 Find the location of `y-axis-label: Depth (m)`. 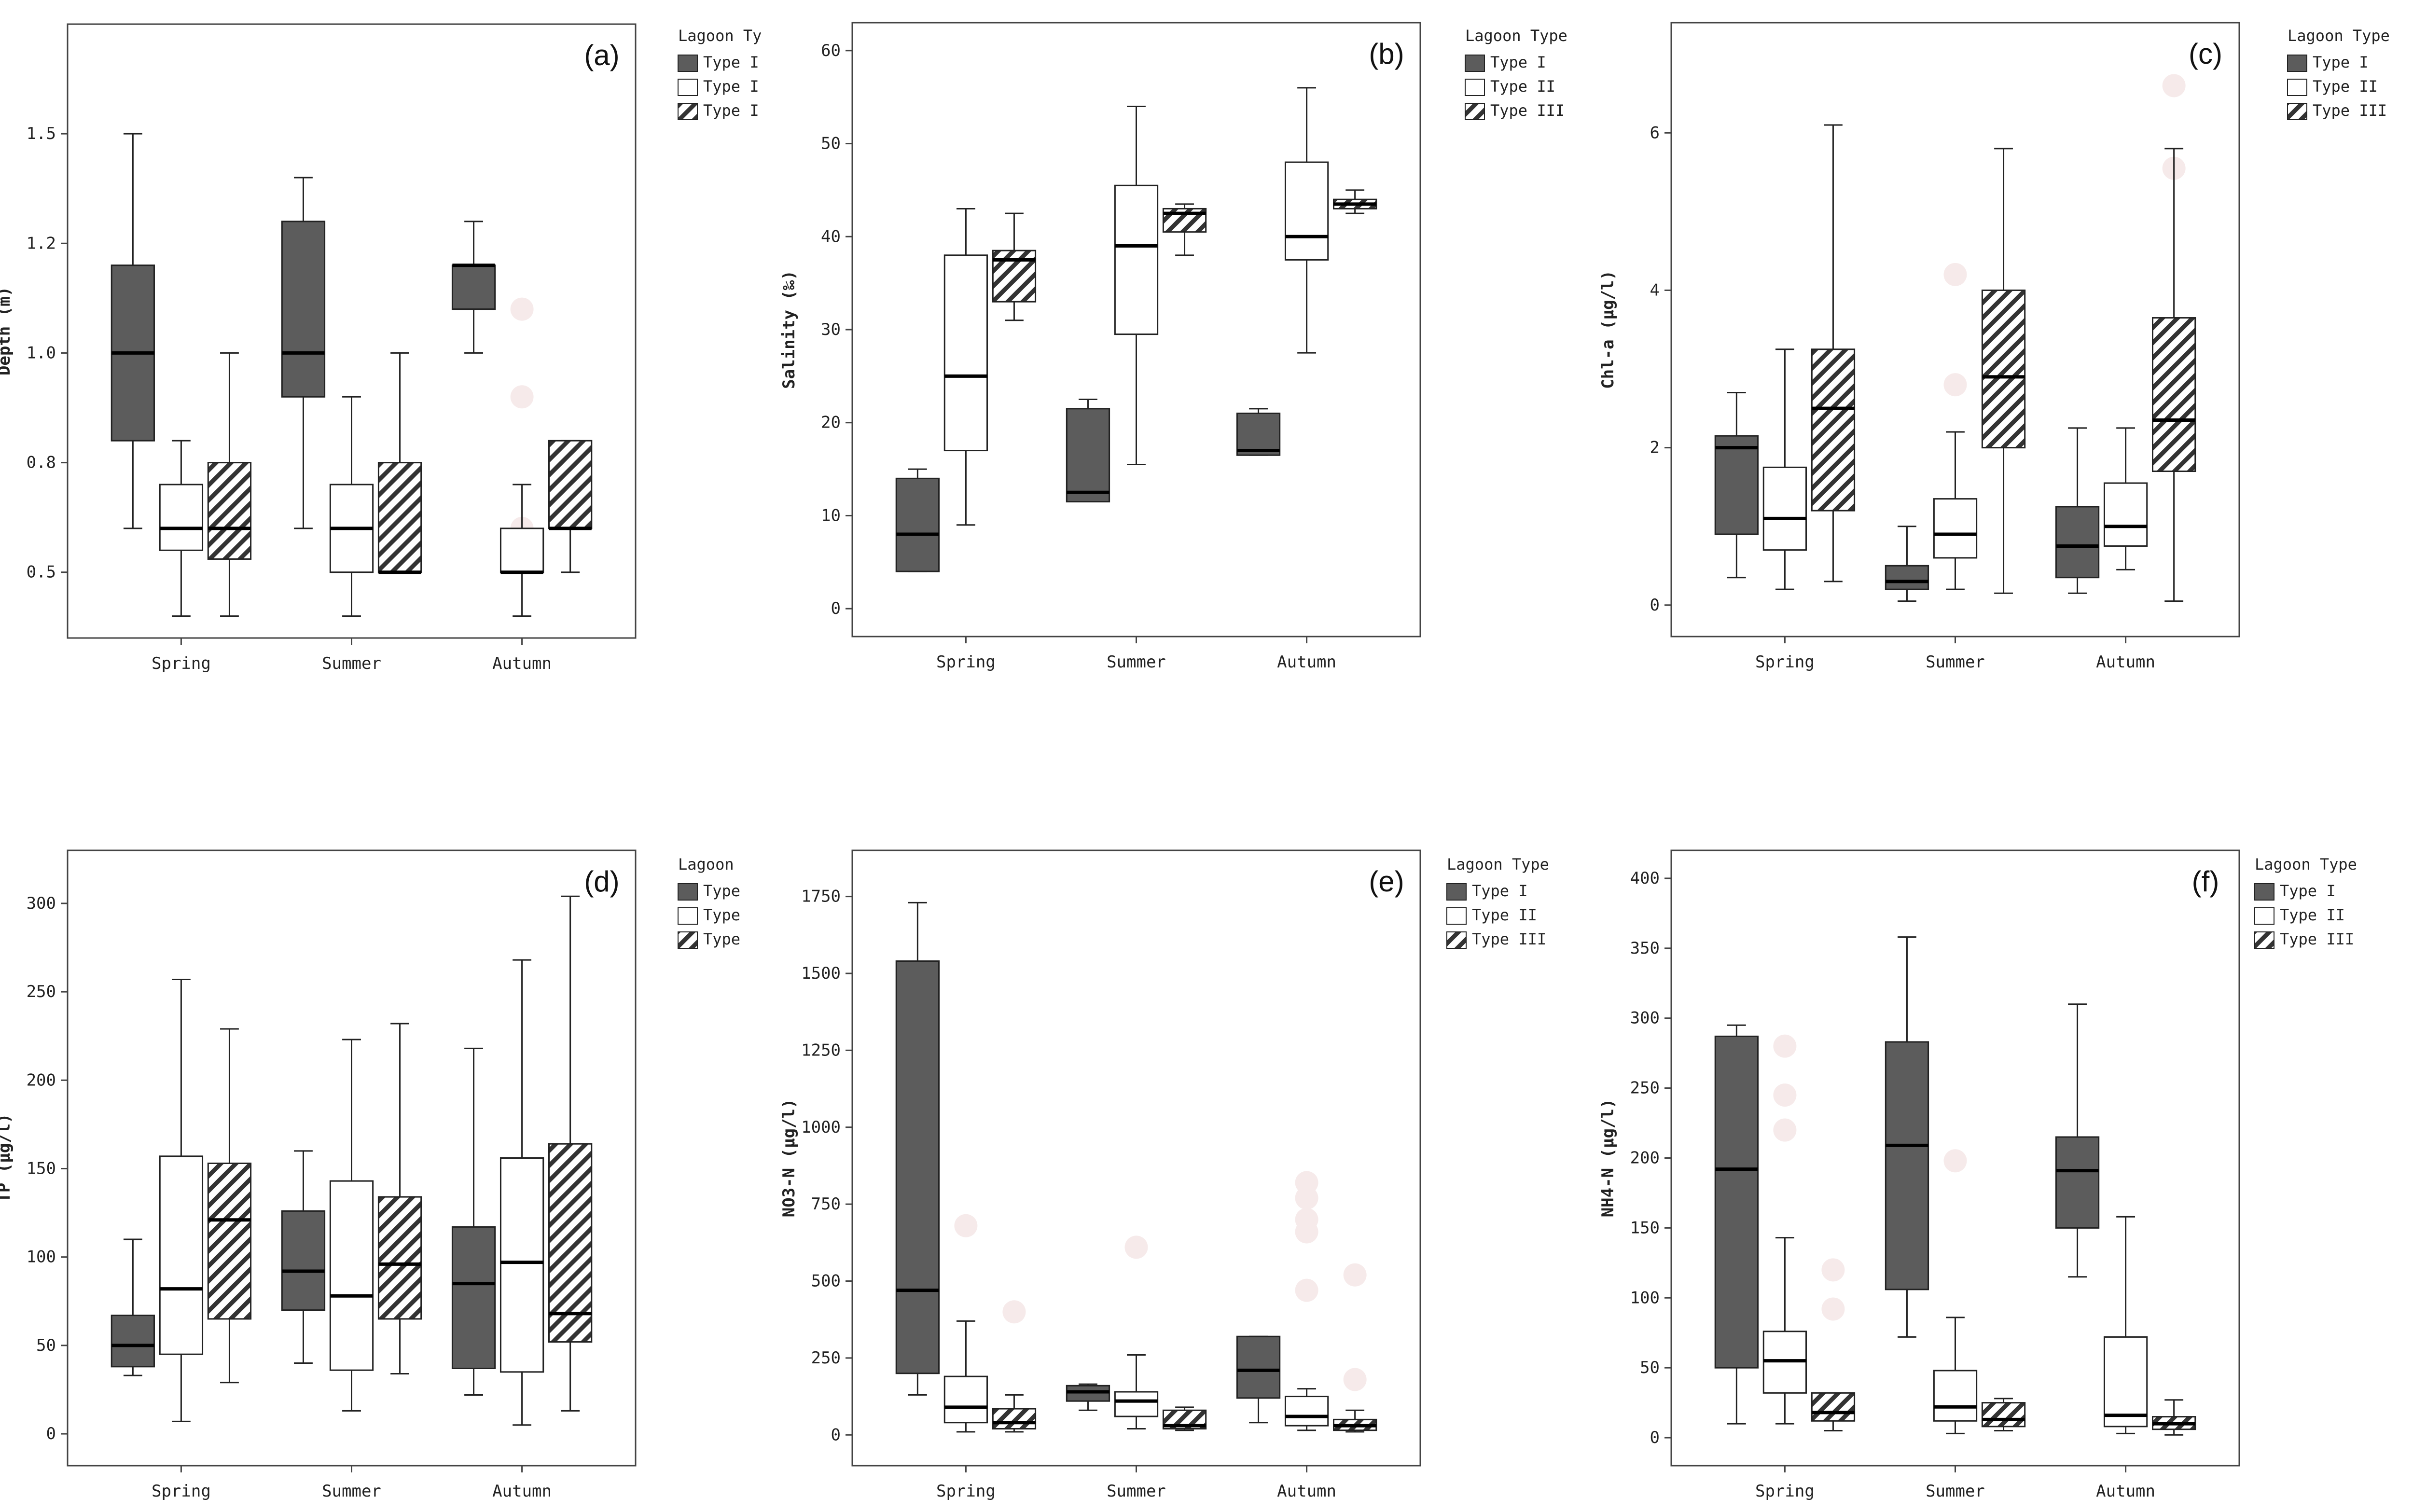

y-axis-label: Depth (m) is located at coordinates (7, 331).